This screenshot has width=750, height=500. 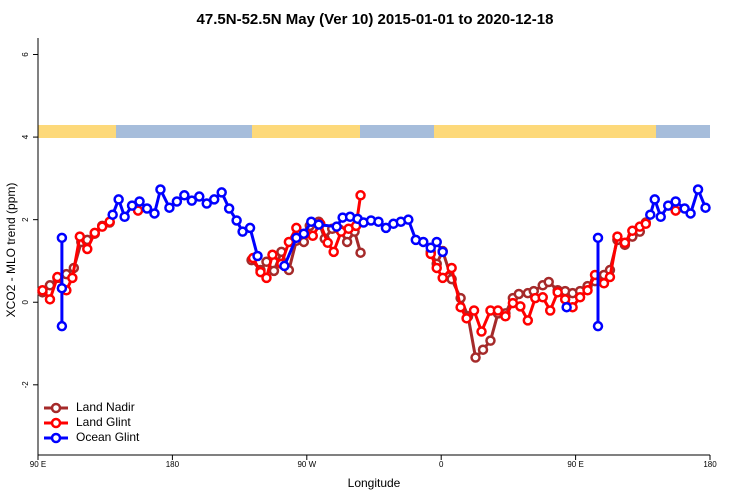 What do you see at coordinates (441, 464) in the screenshot?
I see `x-tick-label: 0` at bounding box center [441, 464].